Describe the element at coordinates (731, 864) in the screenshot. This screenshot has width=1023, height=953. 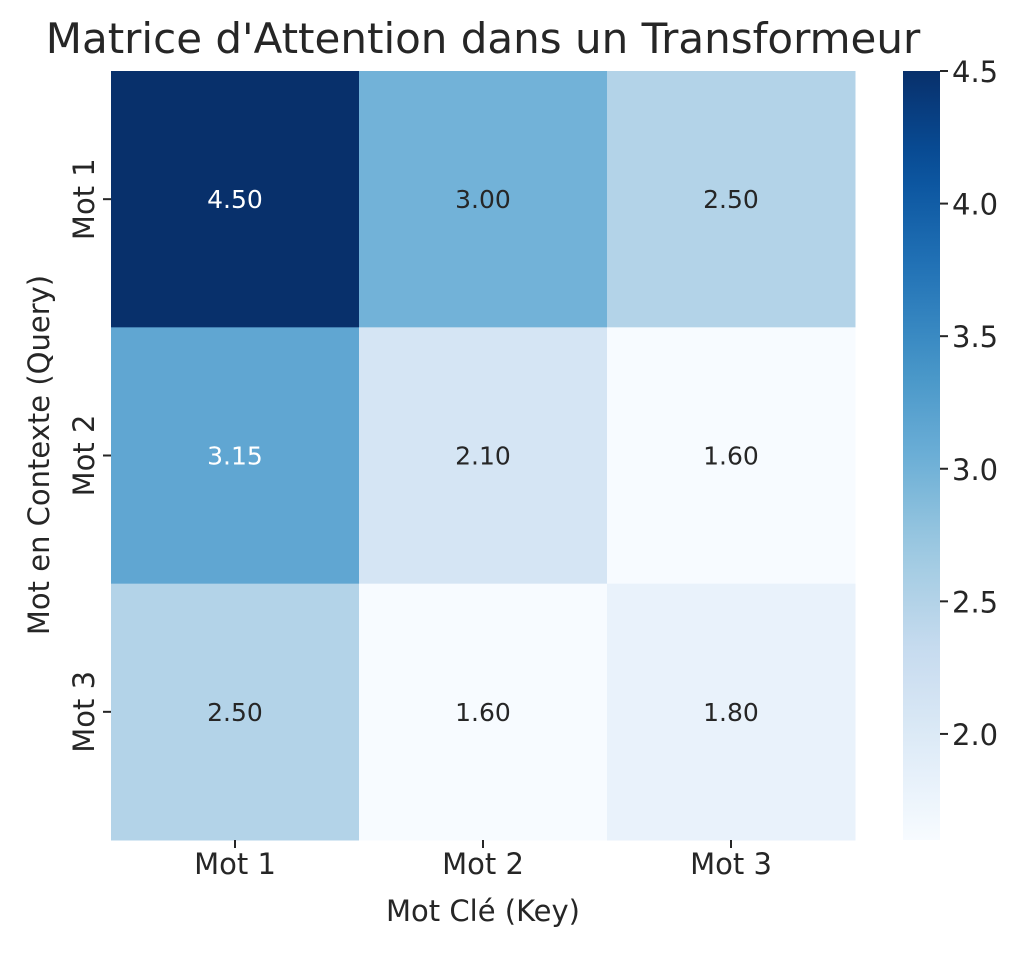
I see `x-tick-label: Mot 3` at that location.